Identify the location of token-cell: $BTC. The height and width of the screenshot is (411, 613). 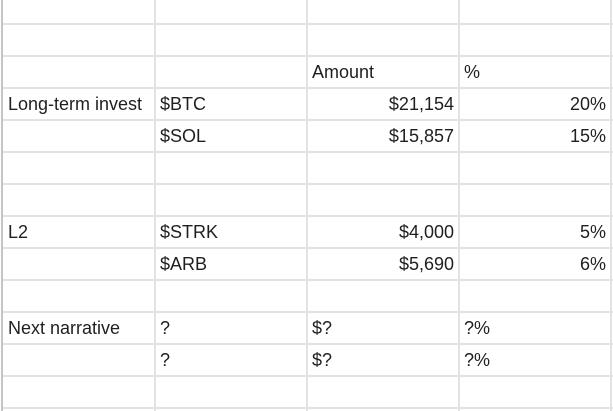
(183, 104).